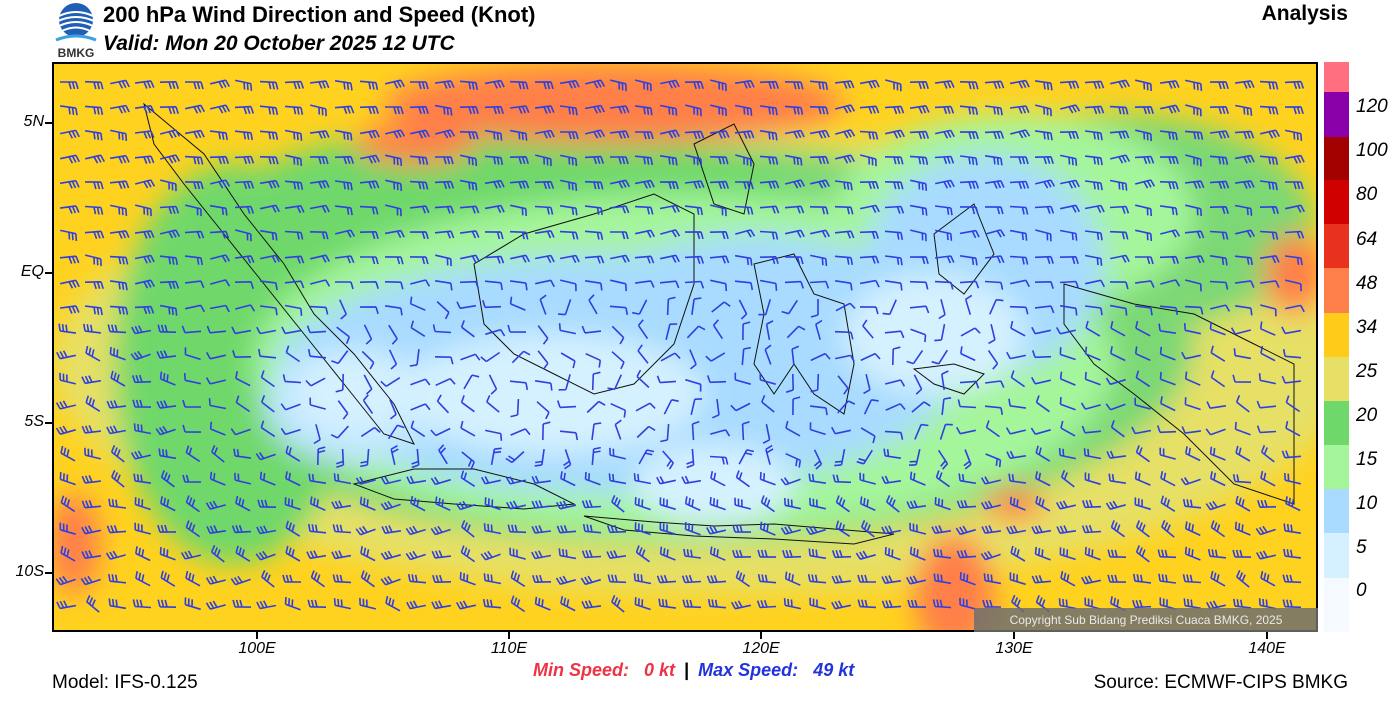 This screenshot has height=709, width=1400. Describe the element at coordinates (1267, 648) in the screenshot. I see `lon-label-140e: 140E` at that location.